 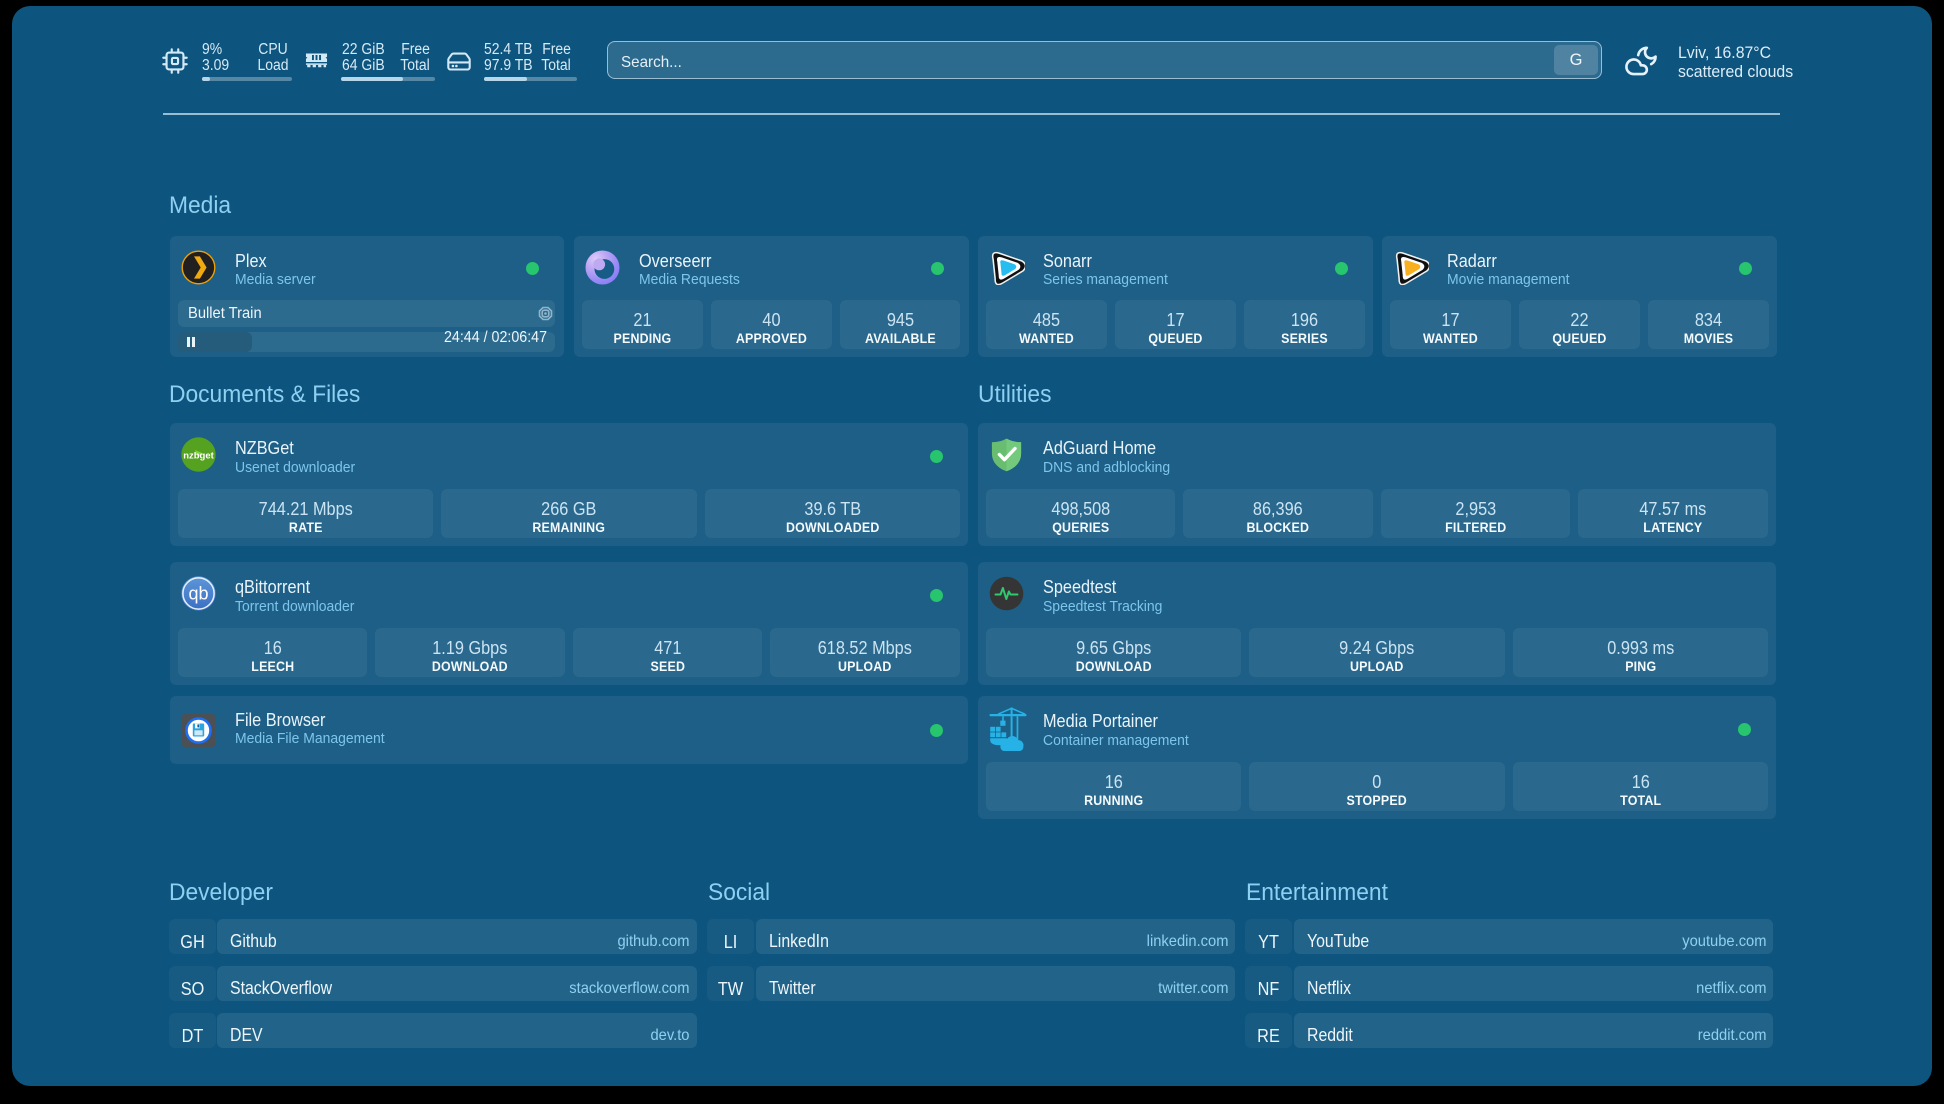 I want to click on svg-text: qb, so click(x=198, y=594).